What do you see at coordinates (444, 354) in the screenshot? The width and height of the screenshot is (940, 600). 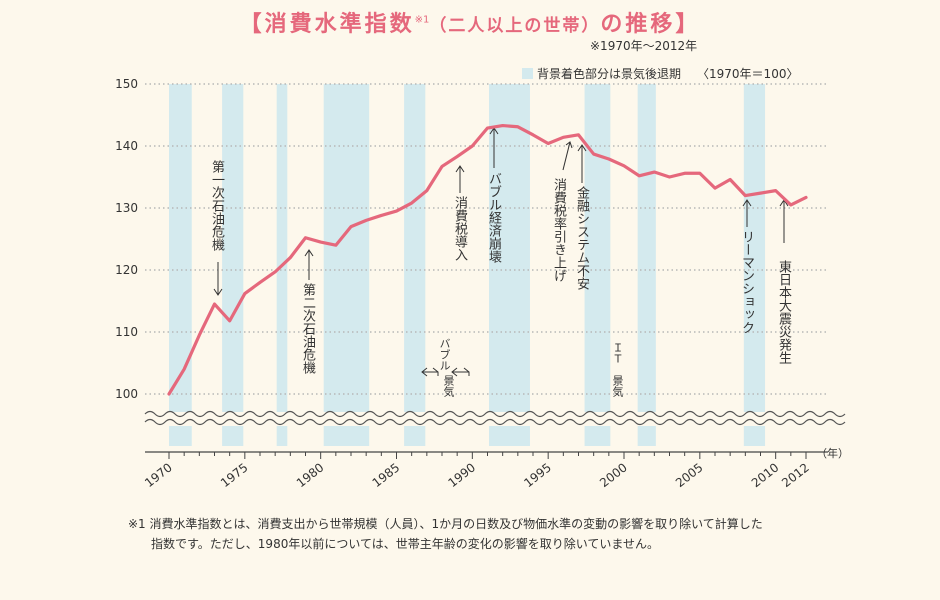 I see `bubble-boom-label-top: バブル` at bounding box center [444, 354].